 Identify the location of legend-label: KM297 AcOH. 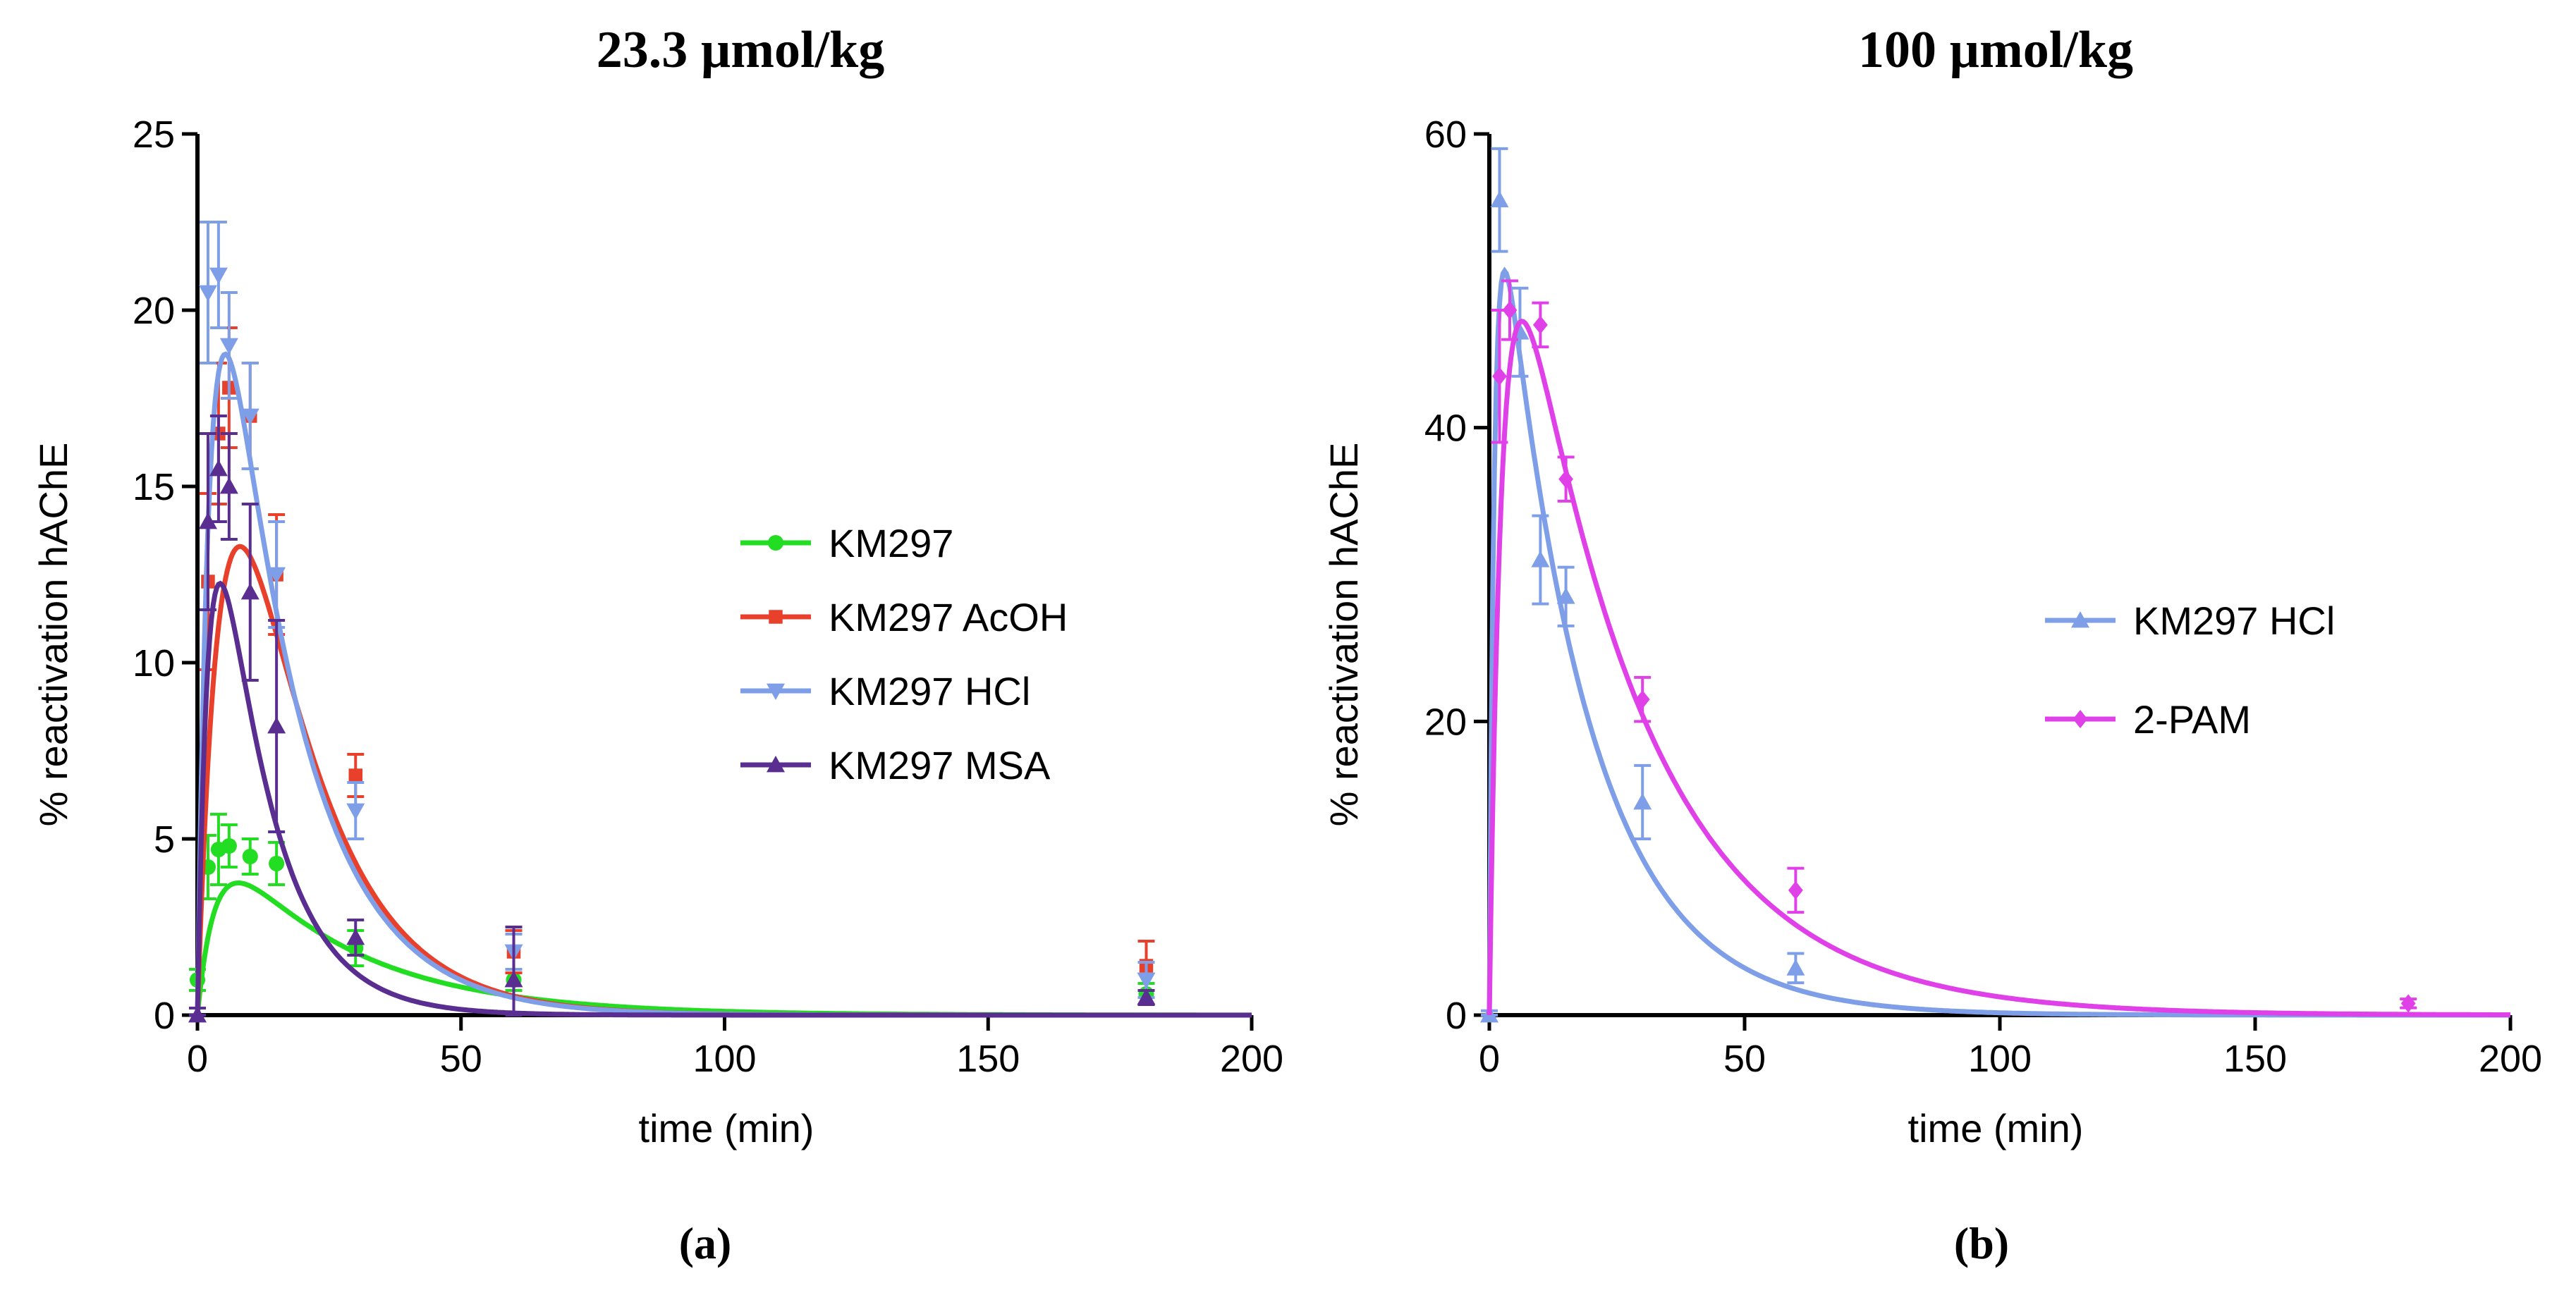
(948, 617).